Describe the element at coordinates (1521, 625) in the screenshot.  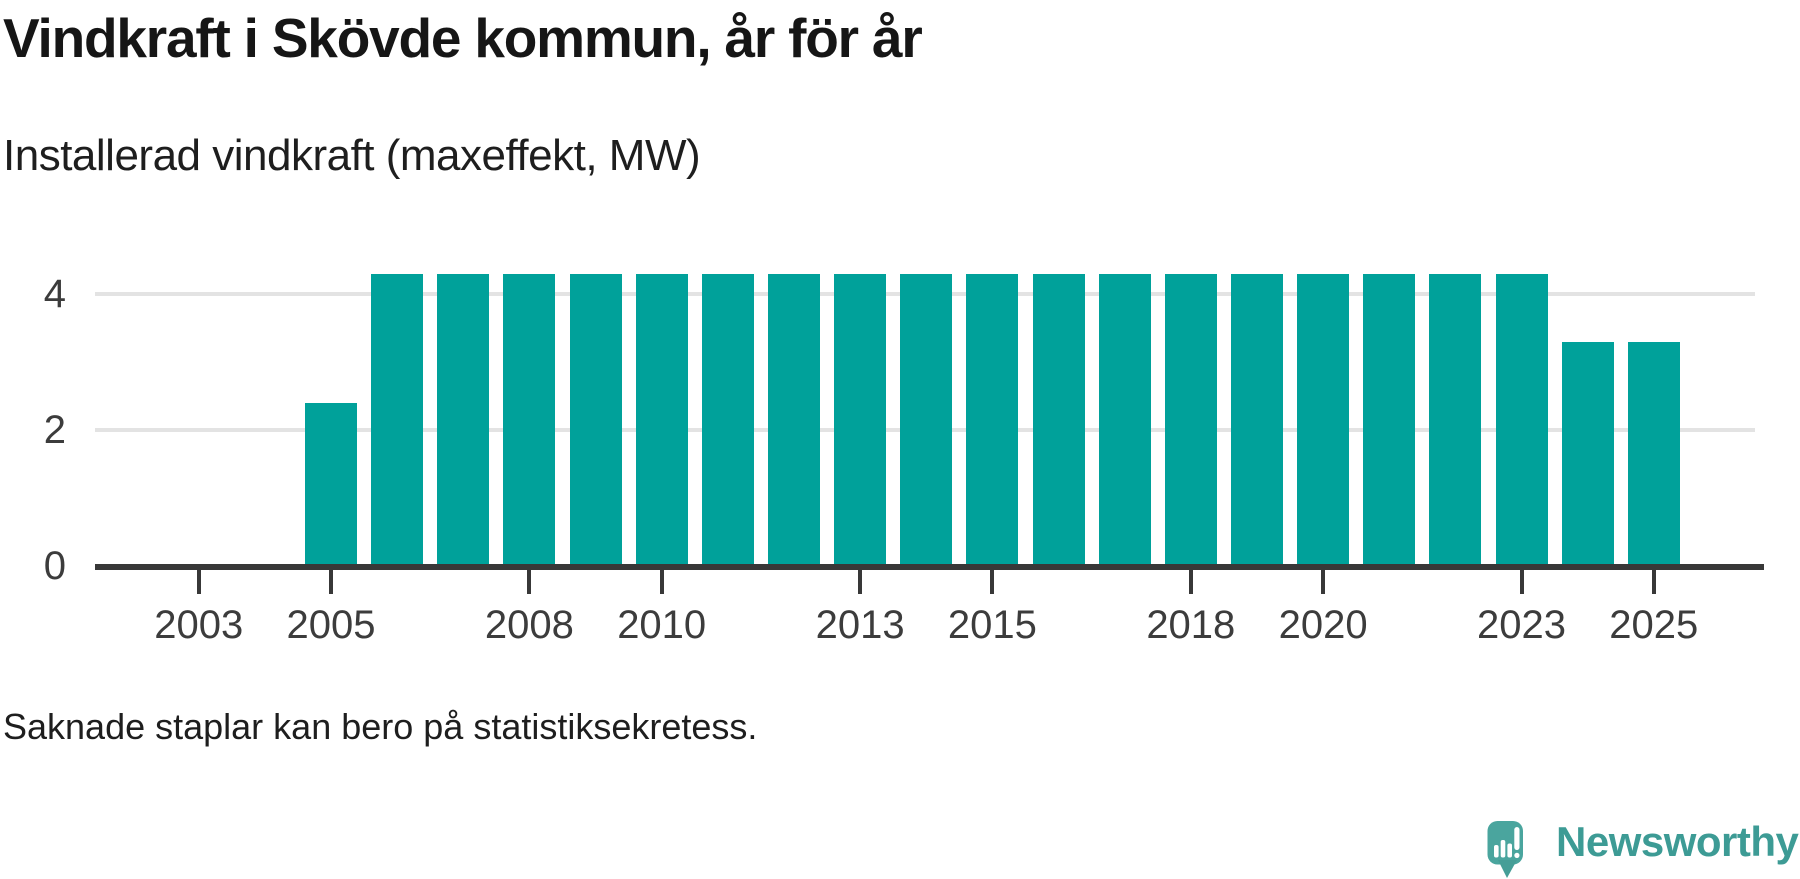
I see `x-axis-label-2023: 2023` at that location.